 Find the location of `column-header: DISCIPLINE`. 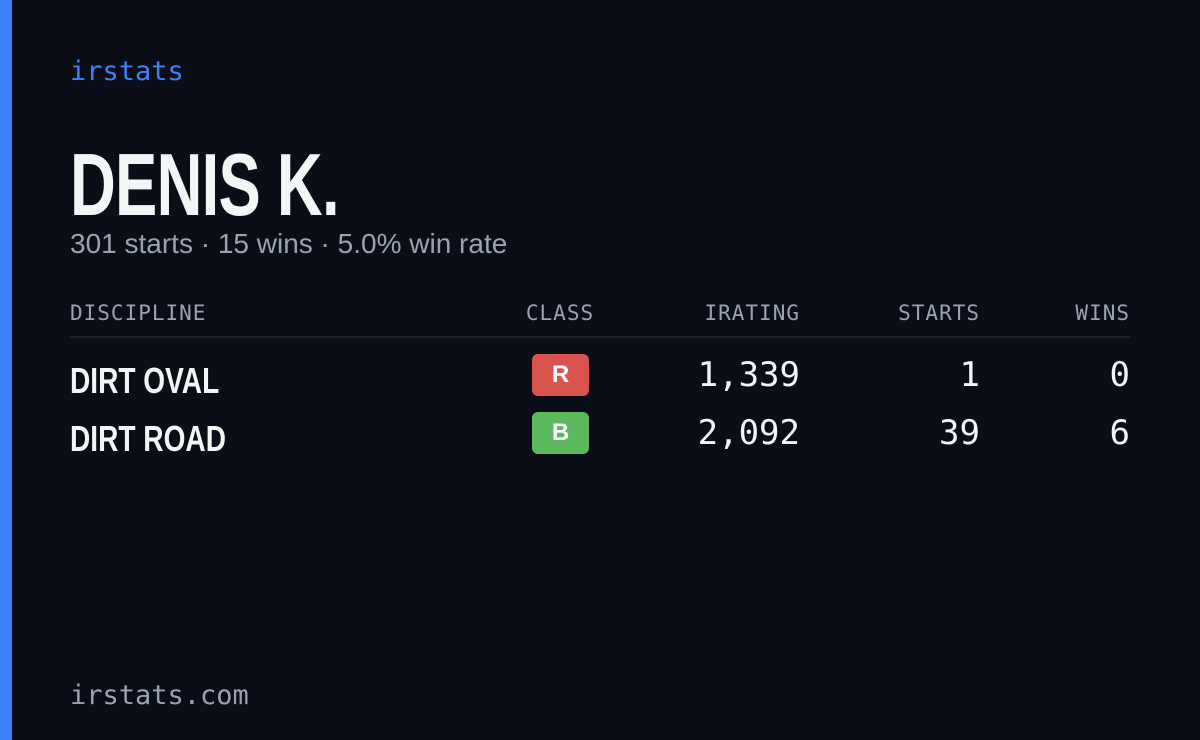

column-header: DISCIPLINE is located at coordinates (138, 313).